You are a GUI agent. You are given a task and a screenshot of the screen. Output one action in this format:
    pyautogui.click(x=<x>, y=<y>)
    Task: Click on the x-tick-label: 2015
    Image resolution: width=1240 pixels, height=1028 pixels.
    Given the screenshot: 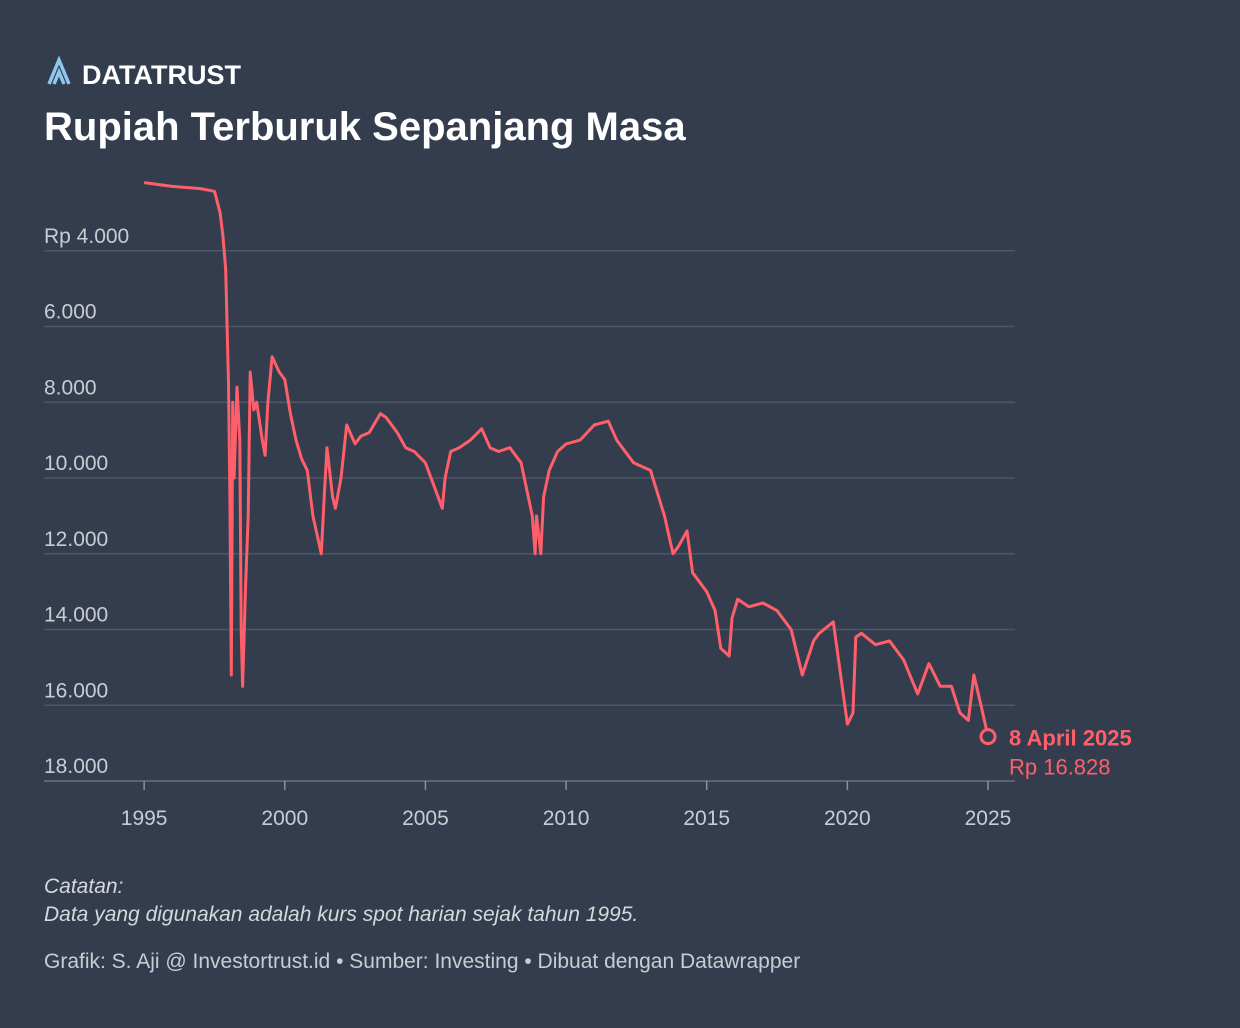 What is the action you would take?
    pyautogui.click(x=706, y=818)
    